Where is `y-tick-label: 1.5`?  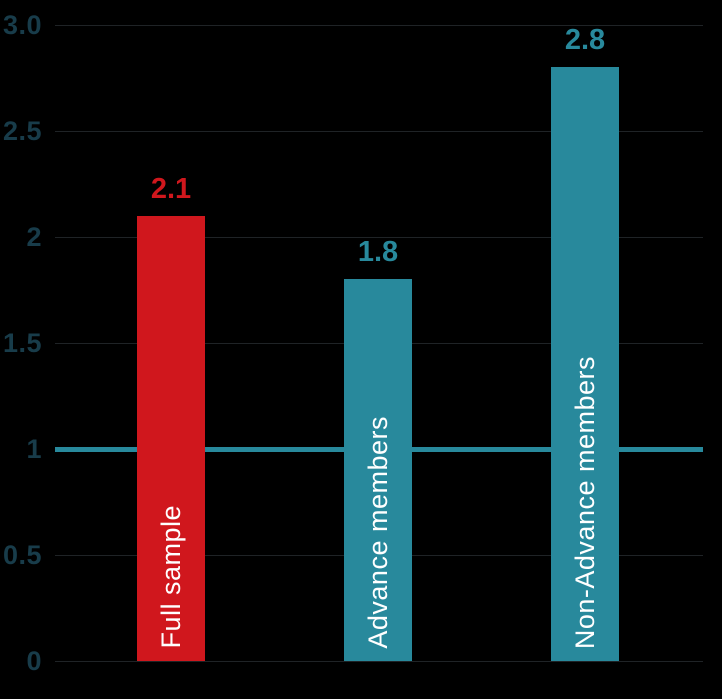
y-tick-label: 1.5 is located at coordinates (22, 343).